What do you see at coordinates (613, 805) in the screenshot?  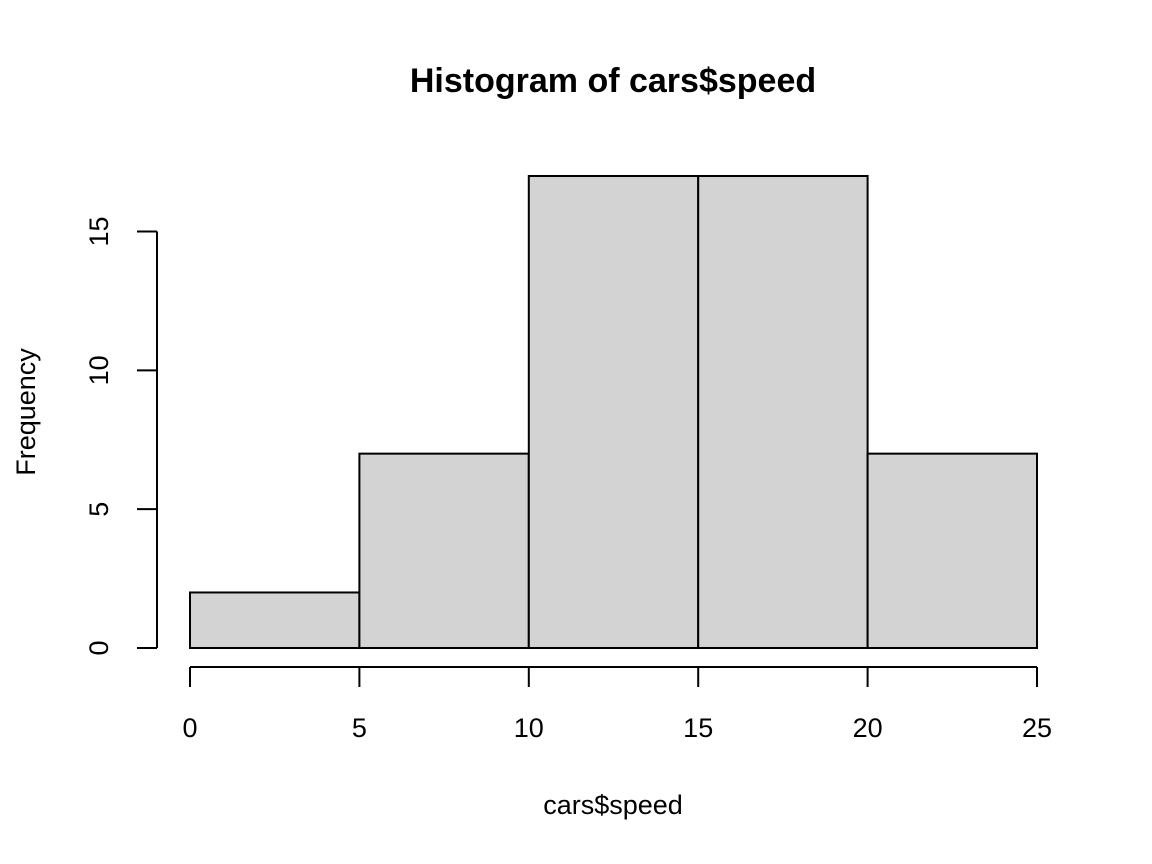 I see `x-axis-label: cars$speed` at bounding box center [613, 805].